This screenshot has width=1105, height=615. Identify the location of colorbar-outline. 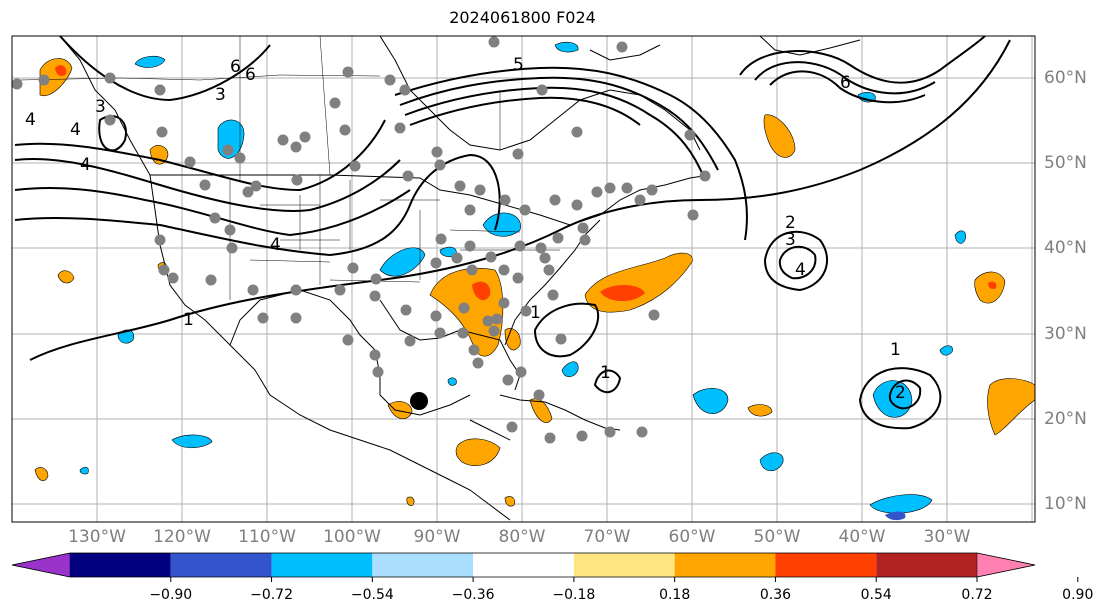
(523, 565).